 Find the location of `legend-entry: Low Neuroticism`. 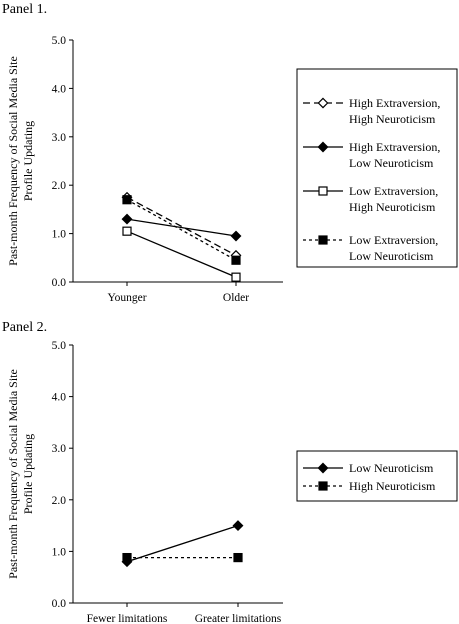

legend-entry: Low Neuroticism is located at coordinates (368, 468).